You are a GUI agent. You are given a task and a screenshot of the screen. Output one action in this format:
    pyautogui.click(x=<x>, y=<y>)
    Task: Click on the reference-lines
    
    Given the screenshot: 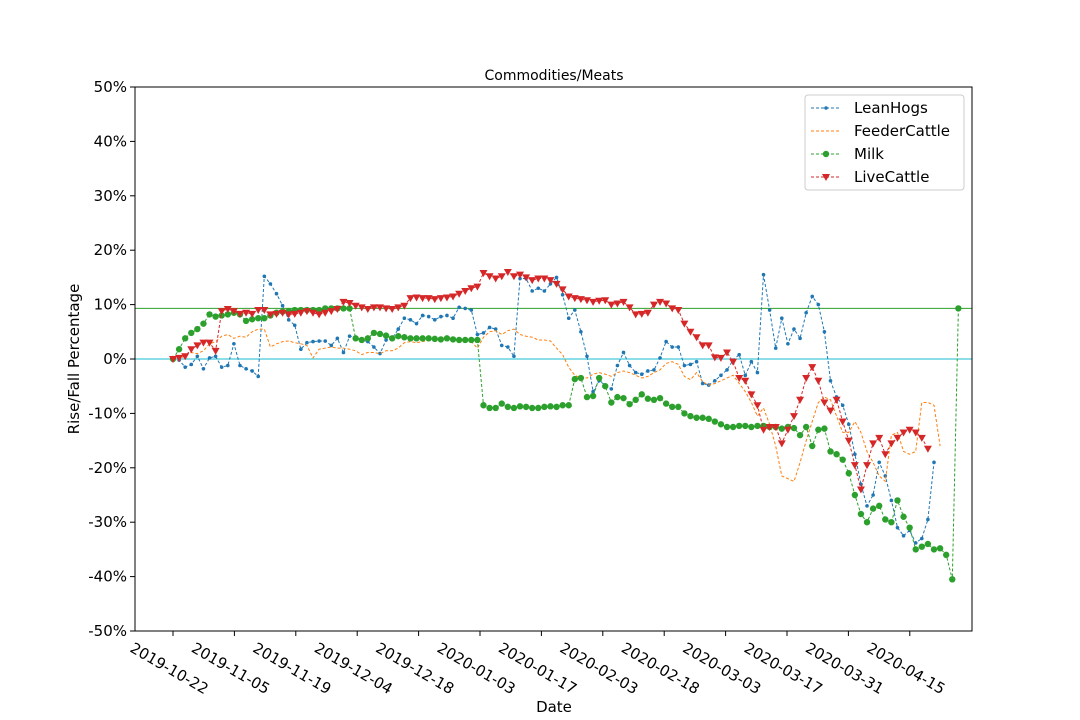 What is the action you would take?
    pyautogui.click(x=553, y=333)
    